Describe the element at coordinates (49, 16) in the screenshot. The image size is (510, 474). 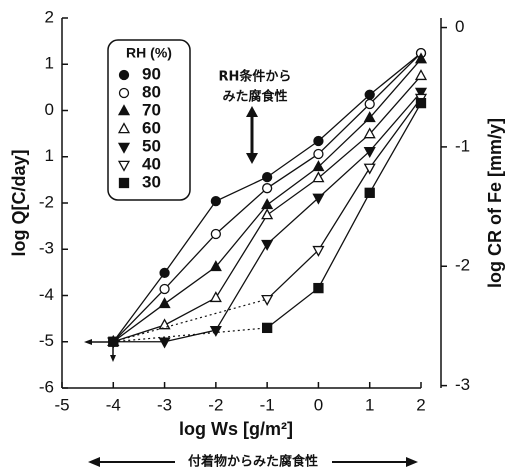
I see `y-tick-label: 2` at that location.